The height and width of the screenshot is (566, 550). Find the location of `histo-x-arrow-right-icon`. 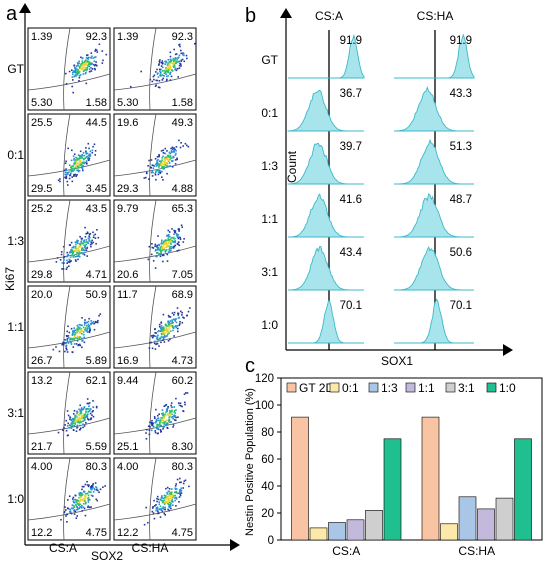

histo-x-arrow-right-icon is located at coordinates (508, 350).